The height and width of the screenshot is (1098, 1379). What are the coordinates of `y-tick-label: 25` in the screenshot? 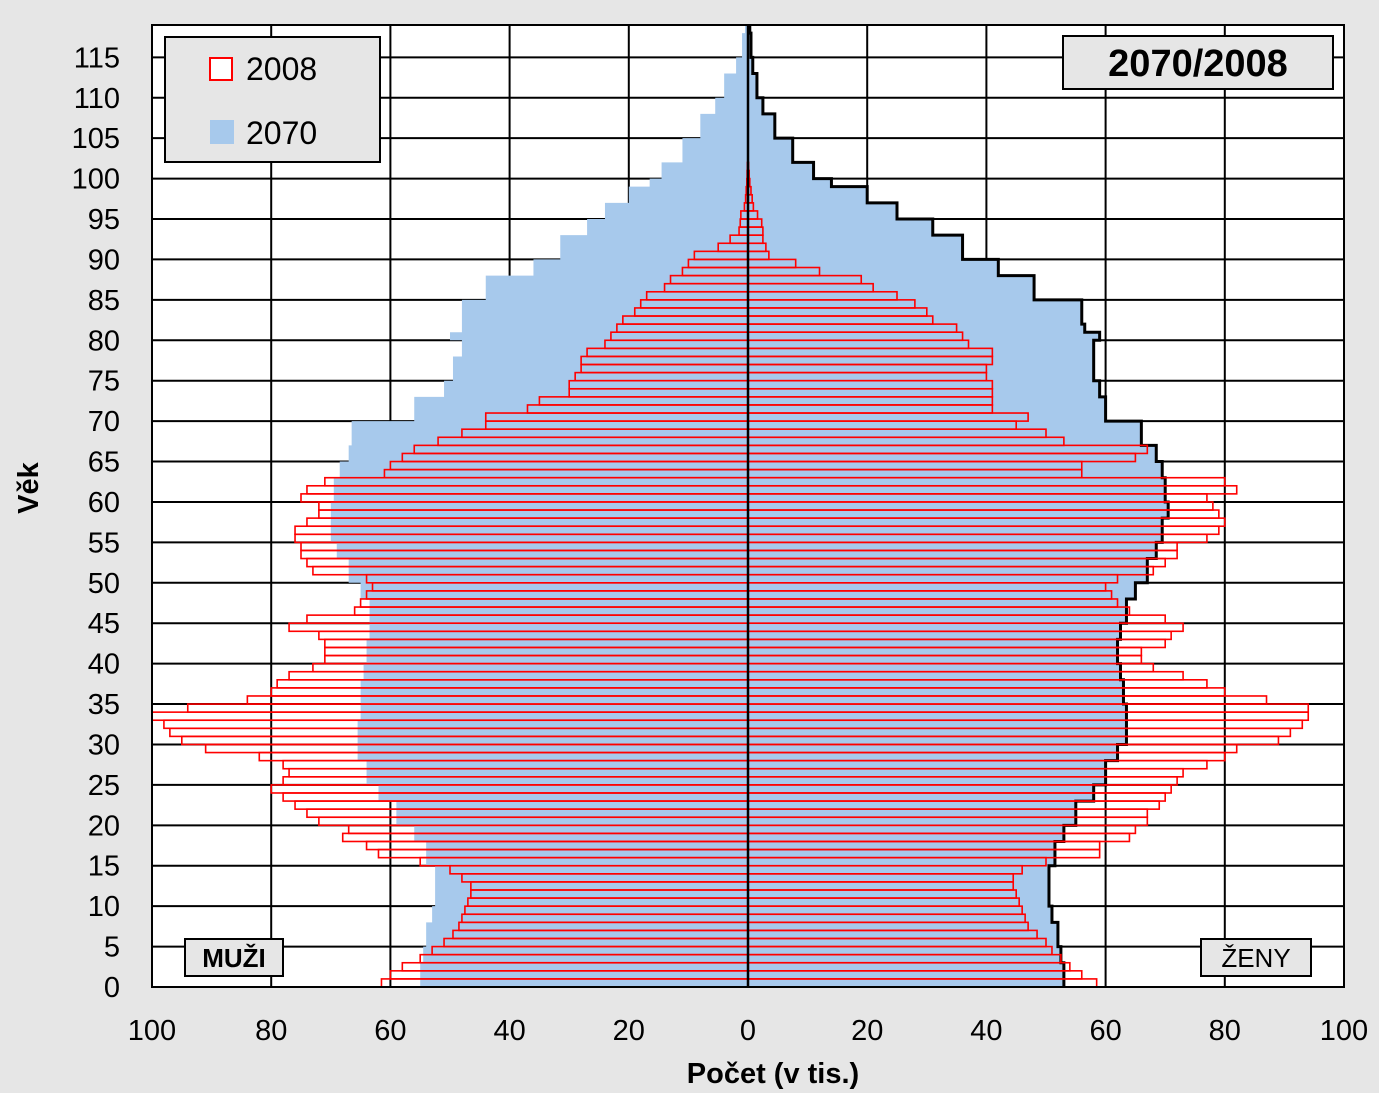 It's located at (104, 786).